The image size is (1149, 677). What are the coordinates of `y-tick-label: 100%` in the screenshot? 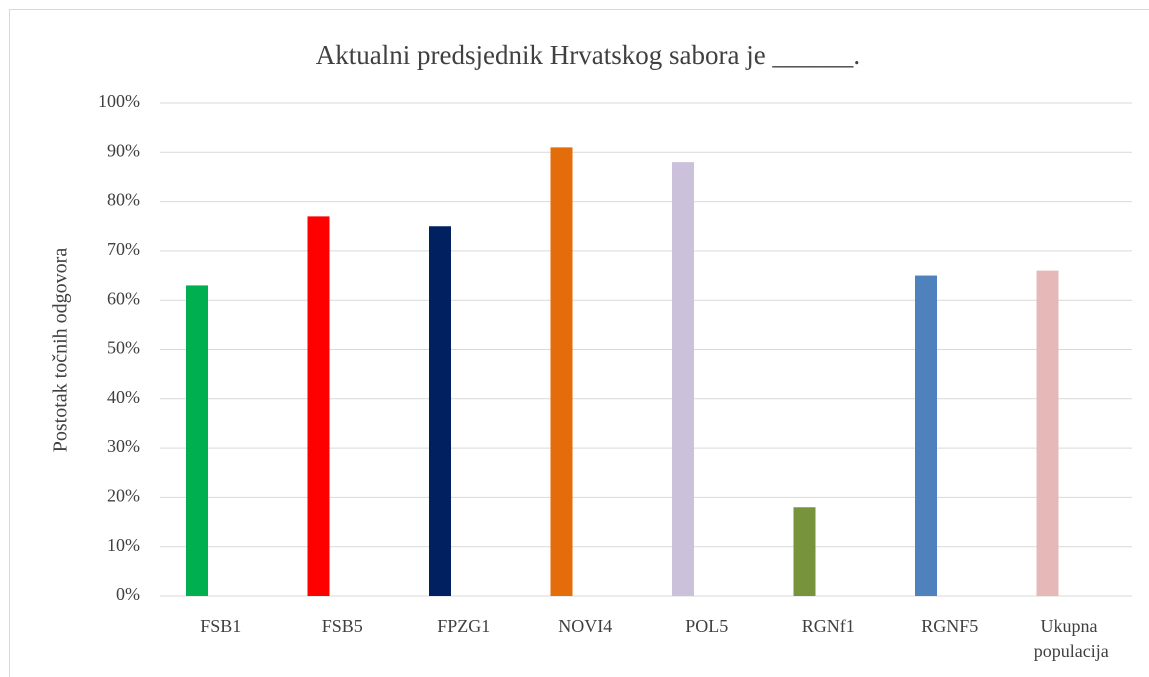 It's located at (119, 101).